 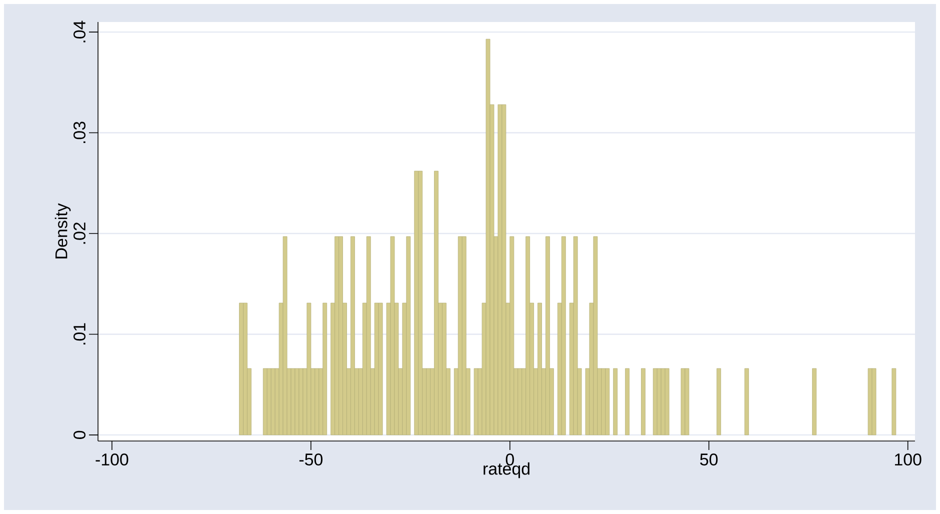 I want to click on y-tick-label: .01, so click(x=79, y=333).